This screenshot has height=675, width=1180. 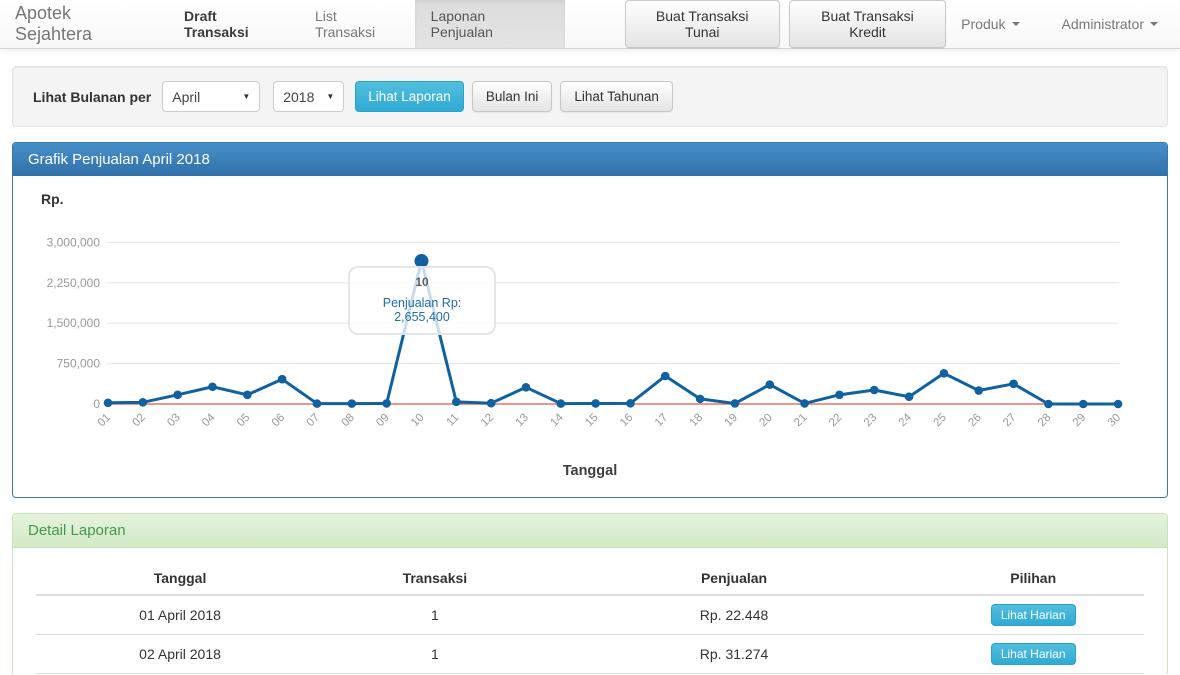 I want to click on svg-text: 20, so click(x=766, y=421).